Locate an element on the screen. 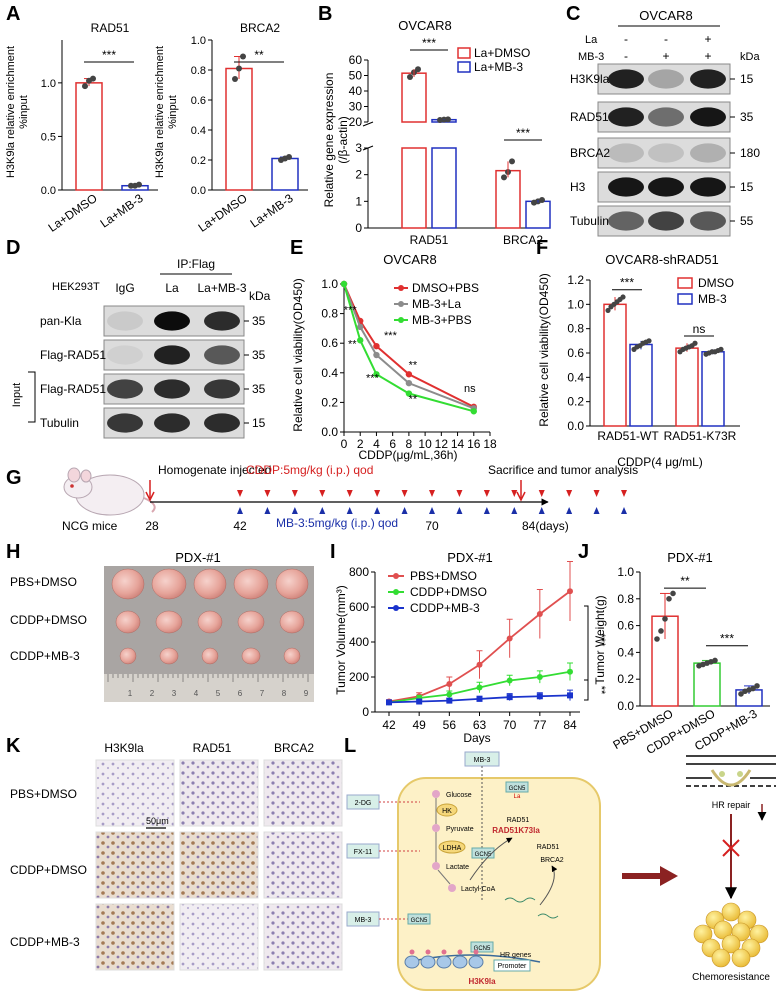 This screenshot has height=998, width=784. block-x-icon is located at coordinates (731, 848).